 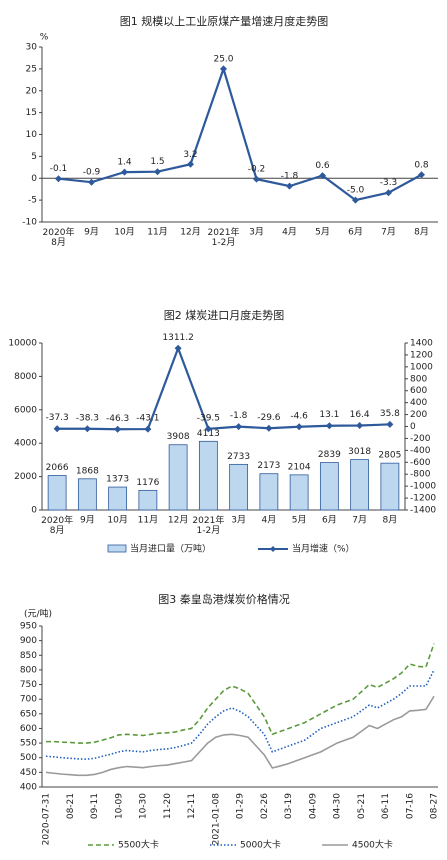 What do you see at coordinates (389, 183) in the screenshot?
I see `data-label: -3.3` at bounding box center [389, 183].